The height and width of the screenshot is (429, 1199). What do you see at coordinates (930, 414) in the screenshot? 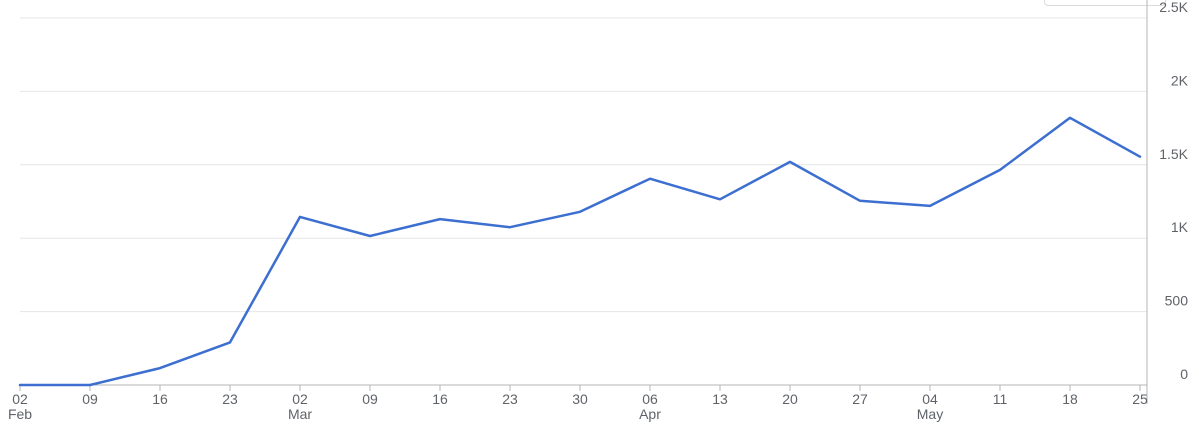
I see `x-tick-label-month: May` at bounding box center [930, 414].